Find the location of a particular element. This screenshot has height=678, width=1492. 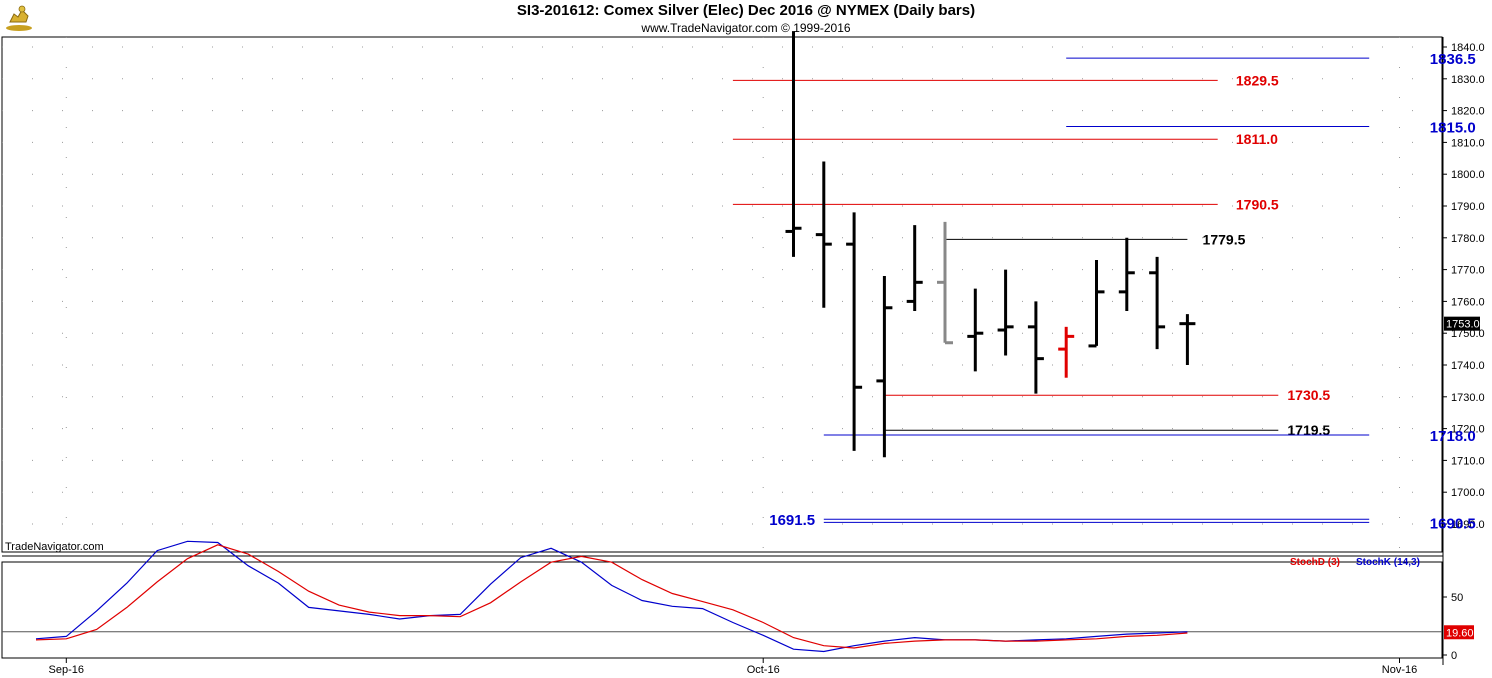

level-label: 1779.5 is located at coordinates (1224, 239).